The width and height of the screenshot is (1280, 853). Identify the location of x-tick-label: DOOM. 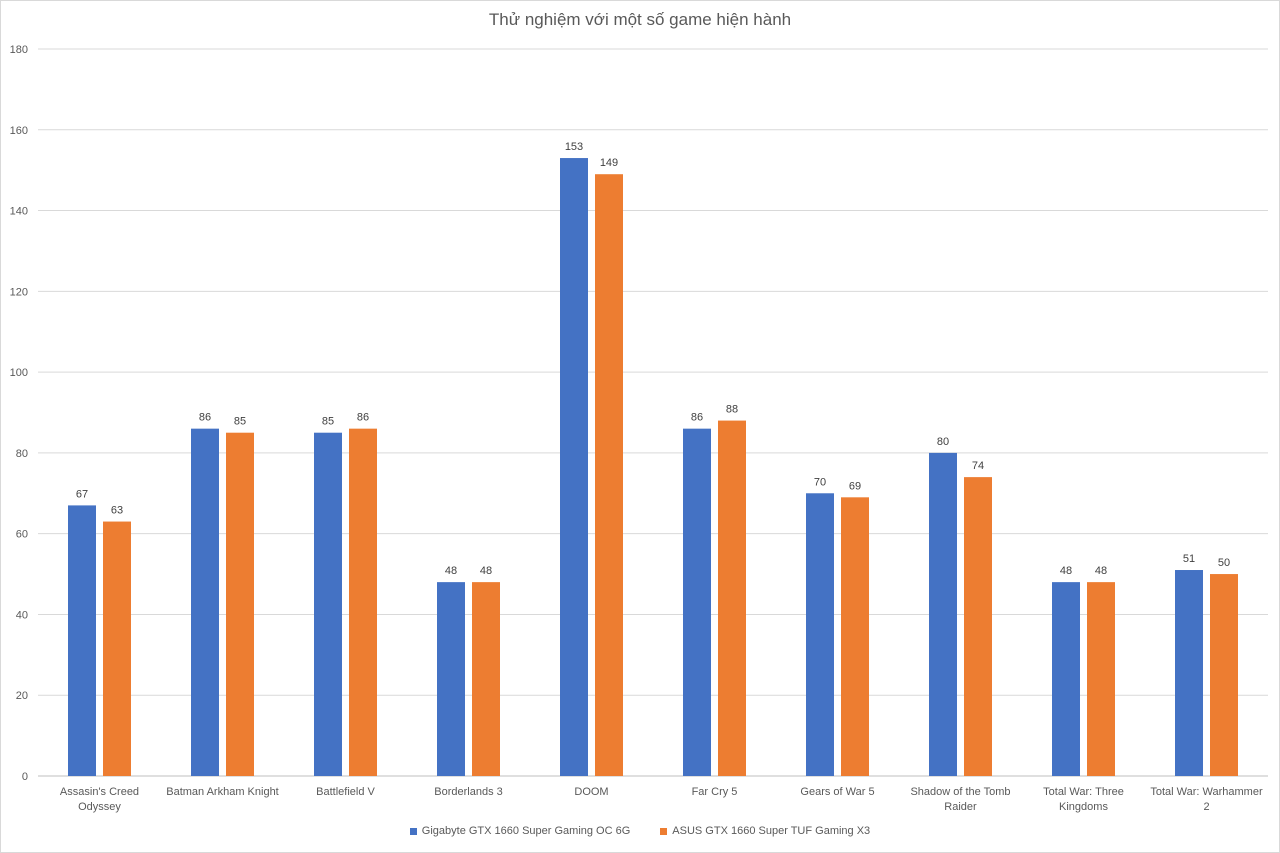
(591, 792).